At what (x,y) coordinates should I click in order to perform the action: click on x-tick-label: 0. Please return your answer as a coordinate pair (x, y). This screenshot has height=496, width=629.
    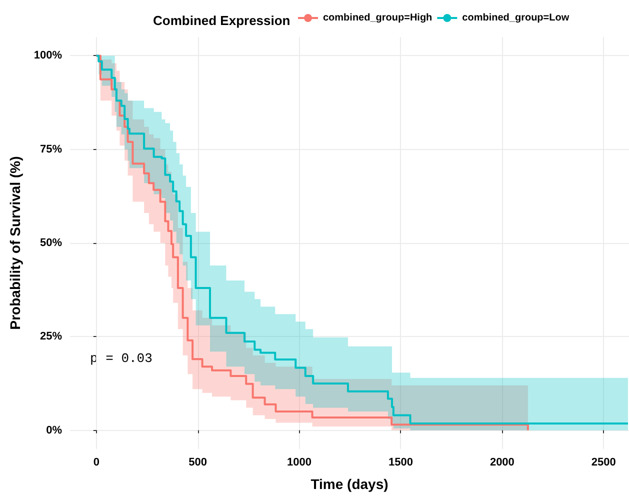
    Looking at the image, I should click on (96, 462).